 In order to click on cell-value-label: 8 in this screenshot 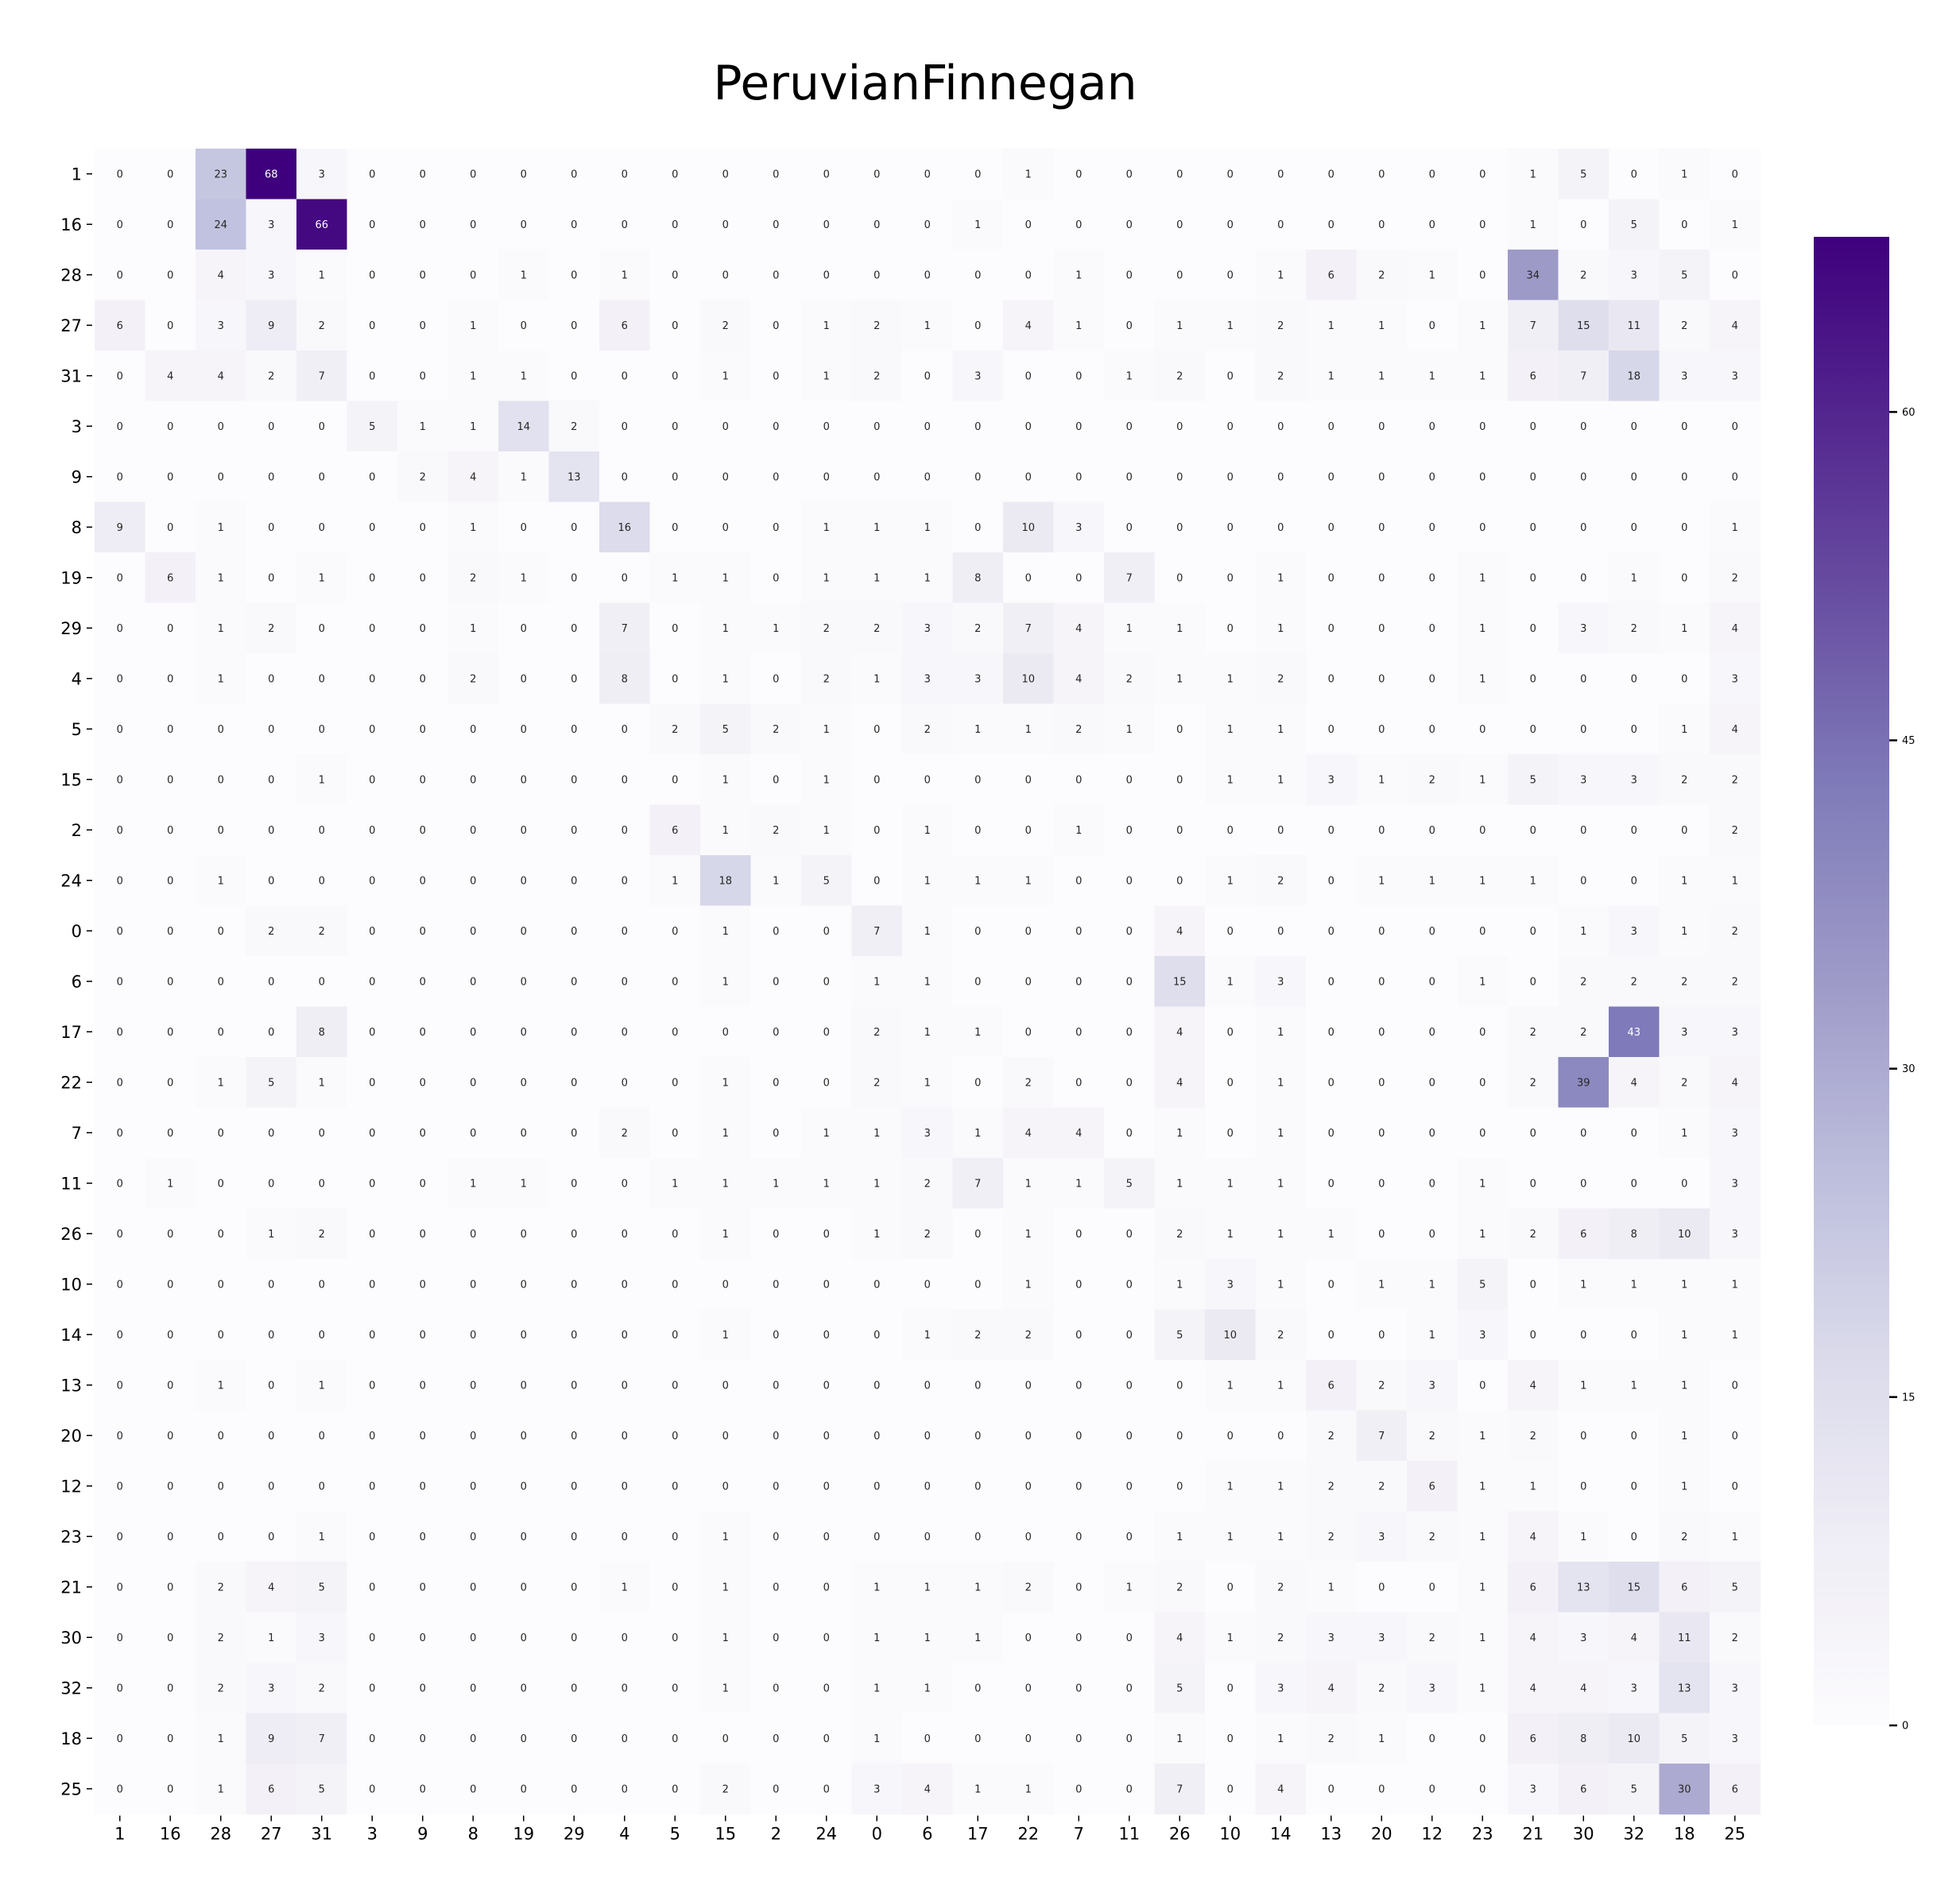, I will do `click(322, 1033)`.